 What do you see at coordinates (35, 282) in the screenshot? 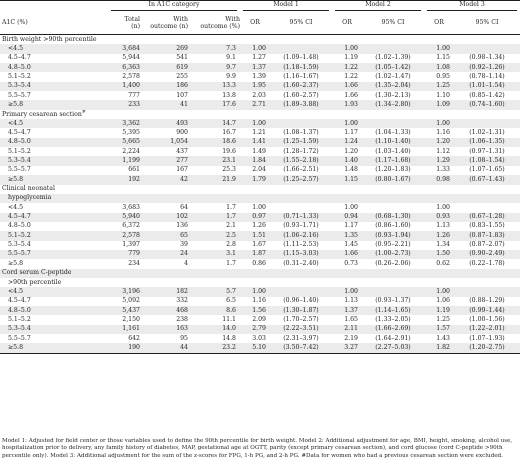
I see `section-title-continued: >90th percentile` at bounding box center [35, 282].